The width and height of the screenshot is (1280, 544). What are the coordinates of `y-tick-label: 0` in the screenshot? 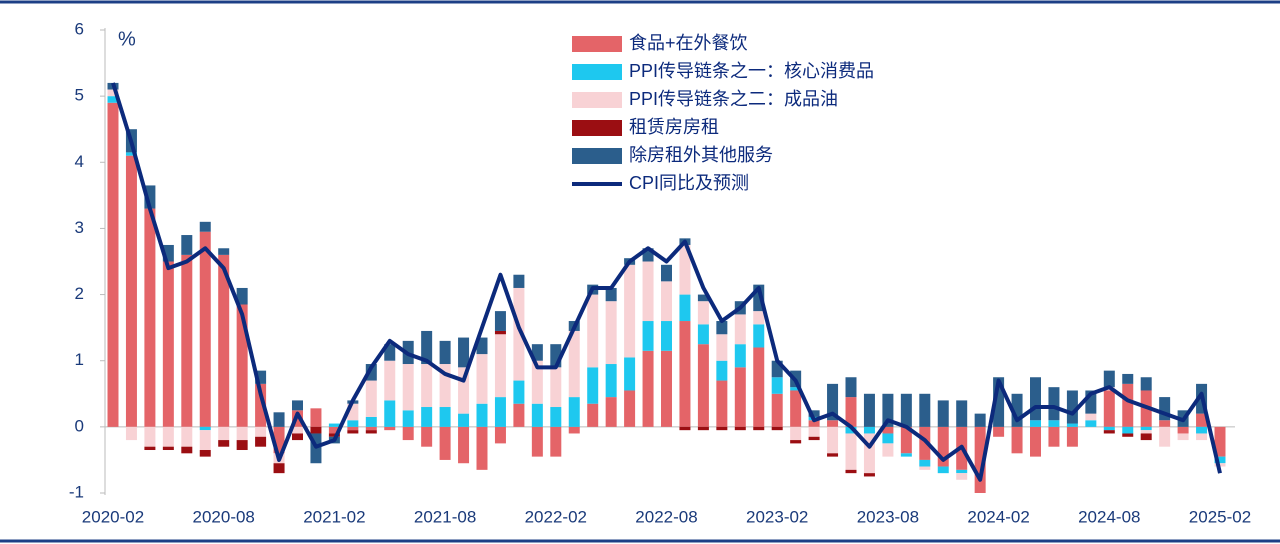 It's located at (79, 425).